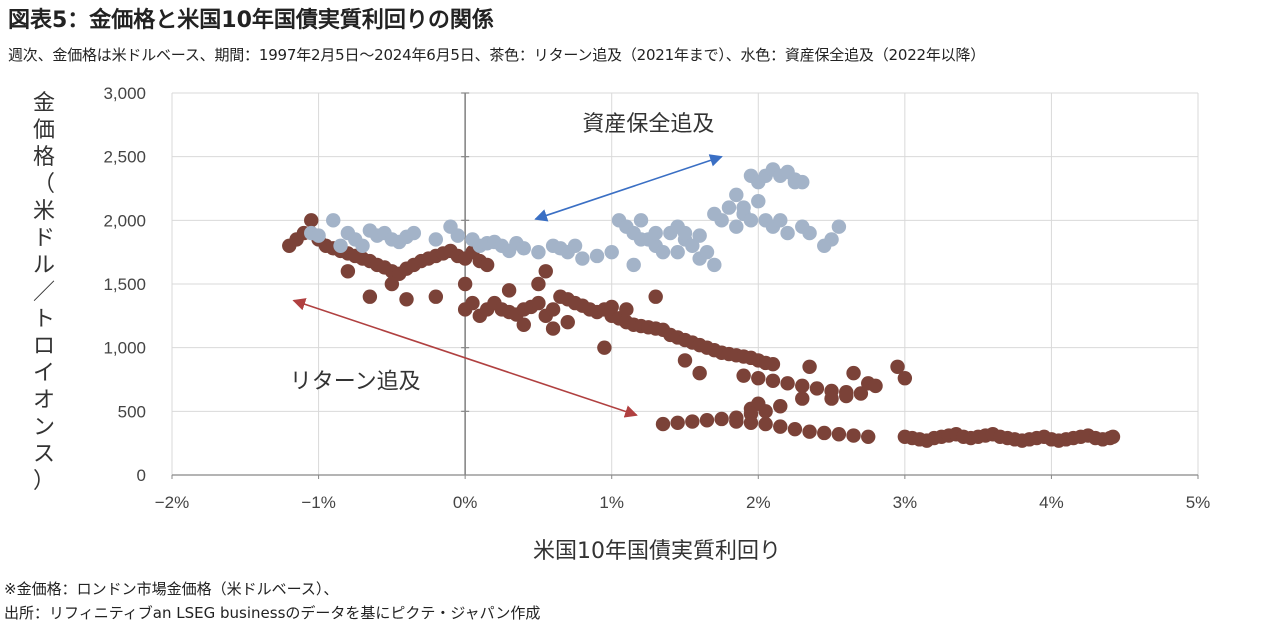 Image resolution: width=1280 pixels, height=629 pixels. What do you see at coordinates (124, 348) in the screenshot?
I see `y-tick-label: 1,000` at bounding box center [124, 348].